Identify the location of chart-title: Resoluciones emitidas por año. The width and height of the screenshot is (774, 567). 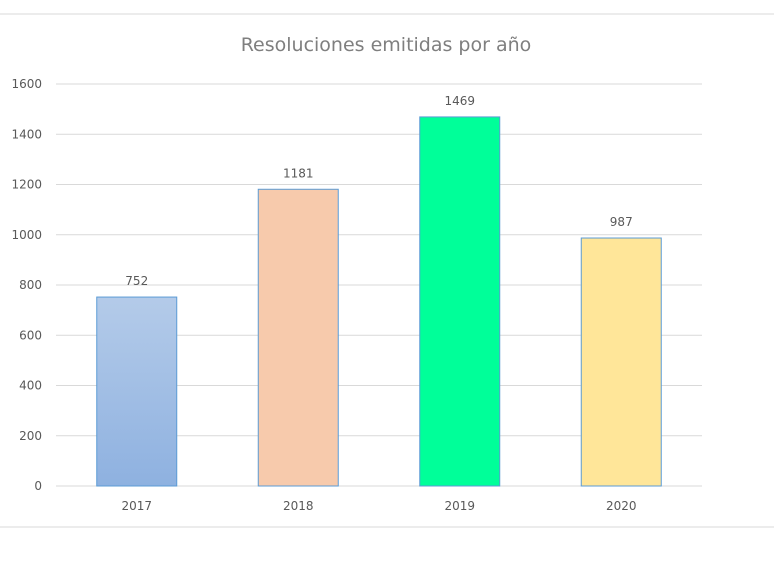
(386, 45).